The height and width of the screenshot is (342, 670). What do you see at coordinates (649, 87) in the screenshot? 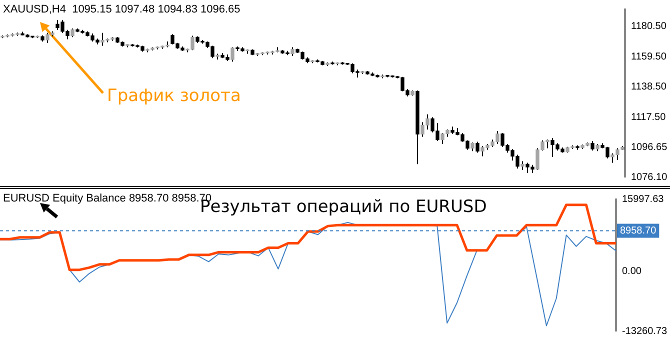
I see `y-tick-label: 1138.50` at bounding box center [649, 87].